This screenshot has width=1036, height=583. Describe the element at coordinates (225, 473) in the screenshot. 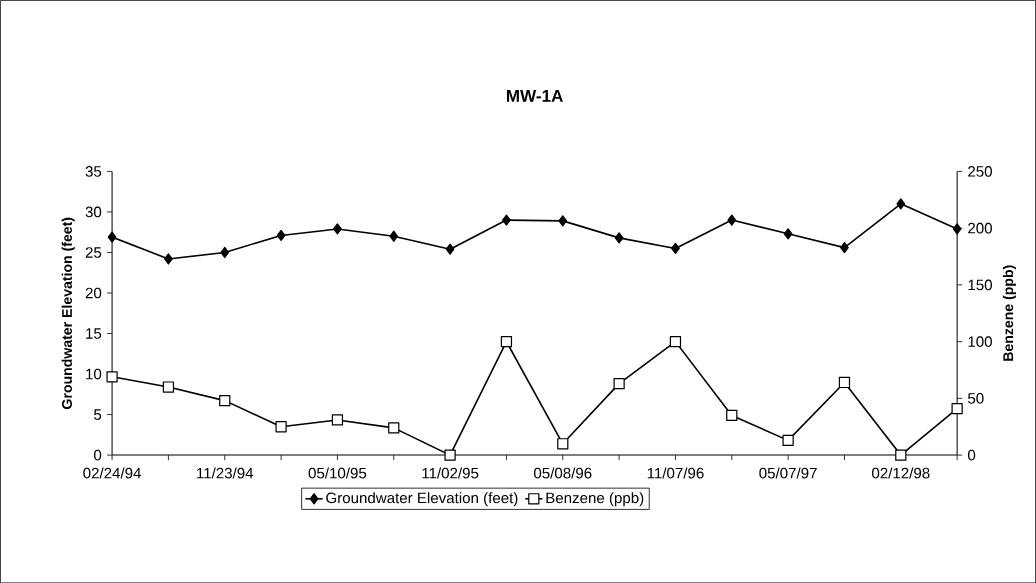

I see `x-tick-label: 11/23/94` at that location.